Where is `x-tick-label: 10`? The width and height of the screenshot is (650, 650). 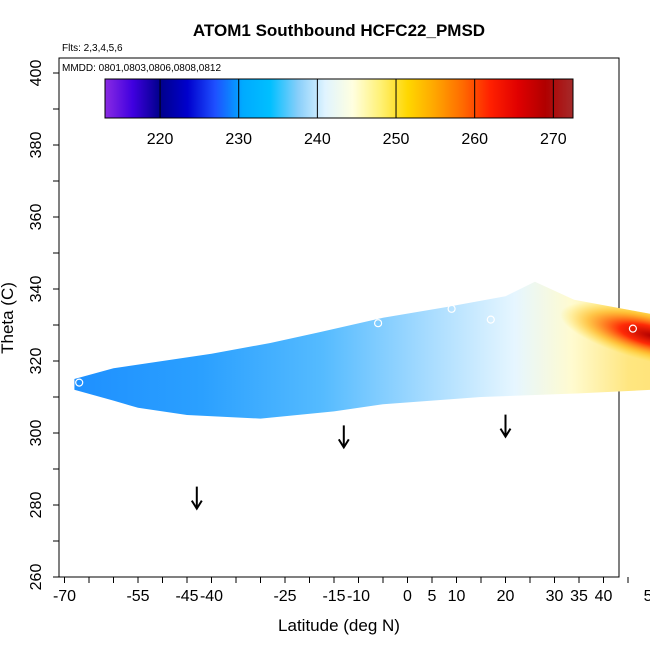 x-tick-label: 10 is located at coordinates (457, 596).